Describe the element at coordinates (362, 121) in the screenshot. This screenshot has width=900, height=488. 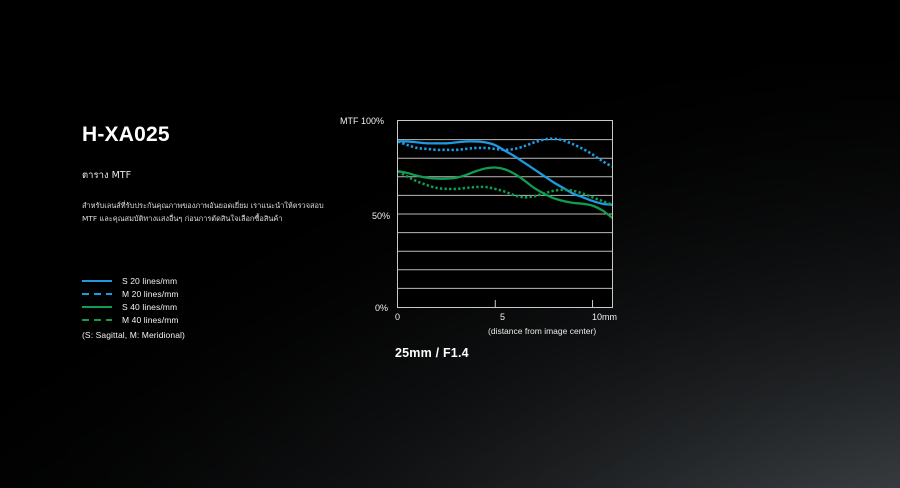
I see `y-axis-top-label: MTF 100%` at that location.